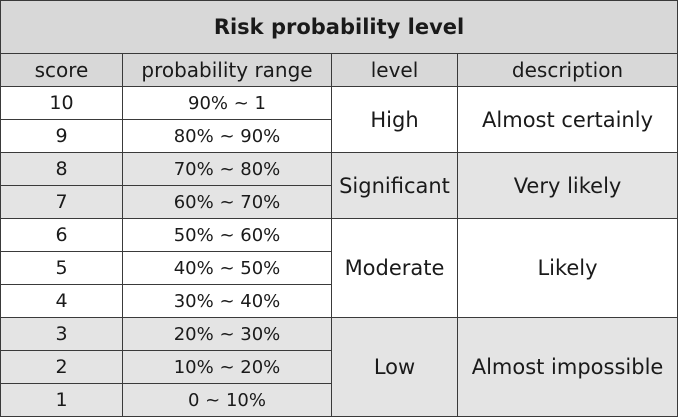 The height and width of the screenshot is (417, 678). I want to click on column-header-description: description, so click(567, 70).